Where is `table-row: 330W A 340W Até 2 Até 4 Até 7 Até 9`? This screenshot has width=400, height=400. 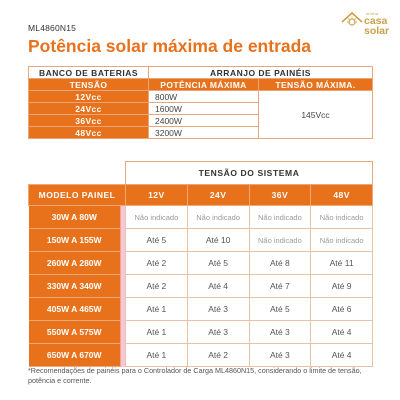
table-row: 330W A 340W Até 2 Até 4 Até 7 Até 9 is located at coordinates (200, 286).